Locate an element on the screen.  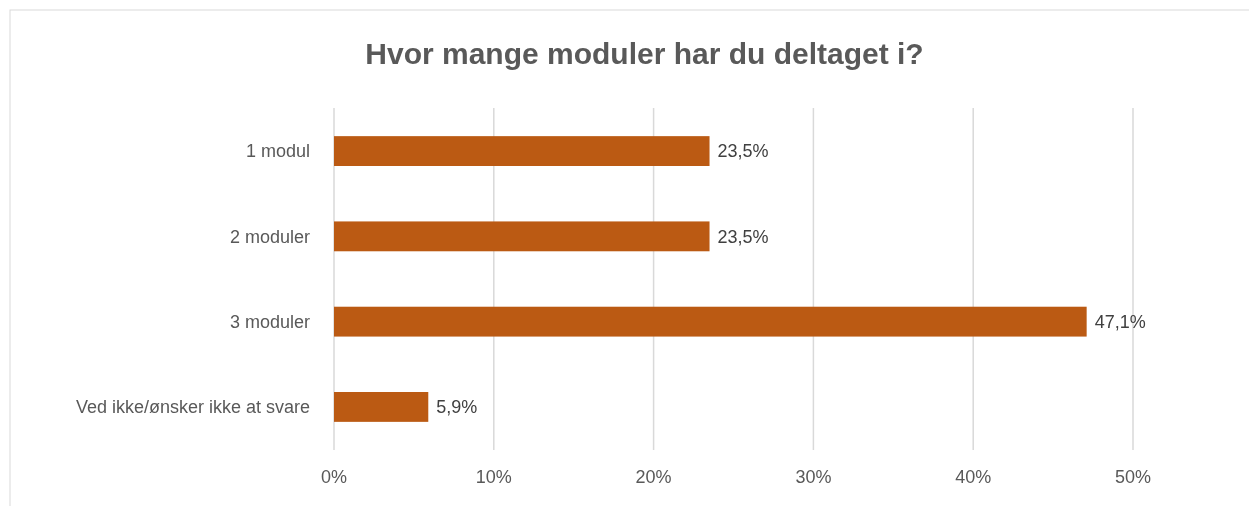
x-tick-label: 0% is located at coordinates (334, 477).